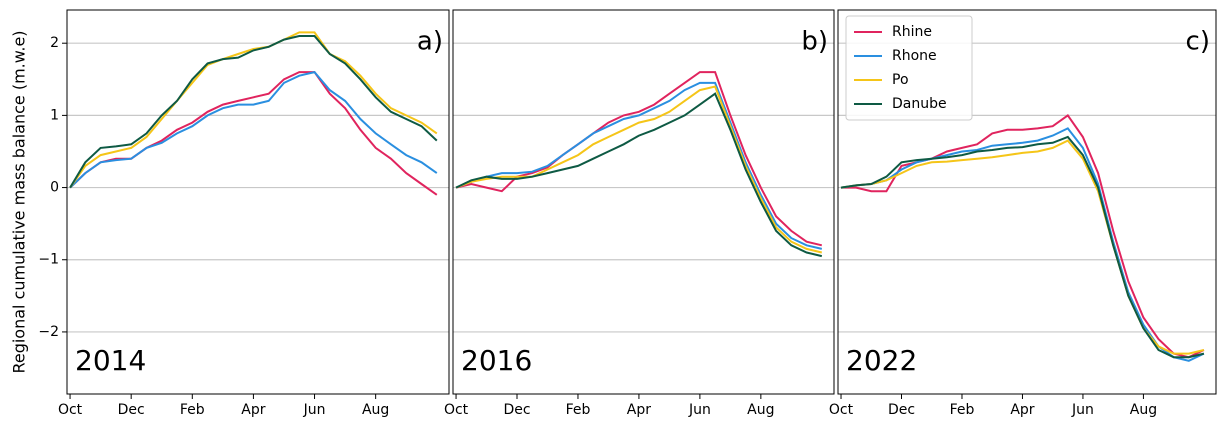 The height and width of the screenshot is (422, 1218). What do you see at coordinates (430, 42) in the screenshot?
I see `panel-letter: a)` at bounding box center [430, 42].